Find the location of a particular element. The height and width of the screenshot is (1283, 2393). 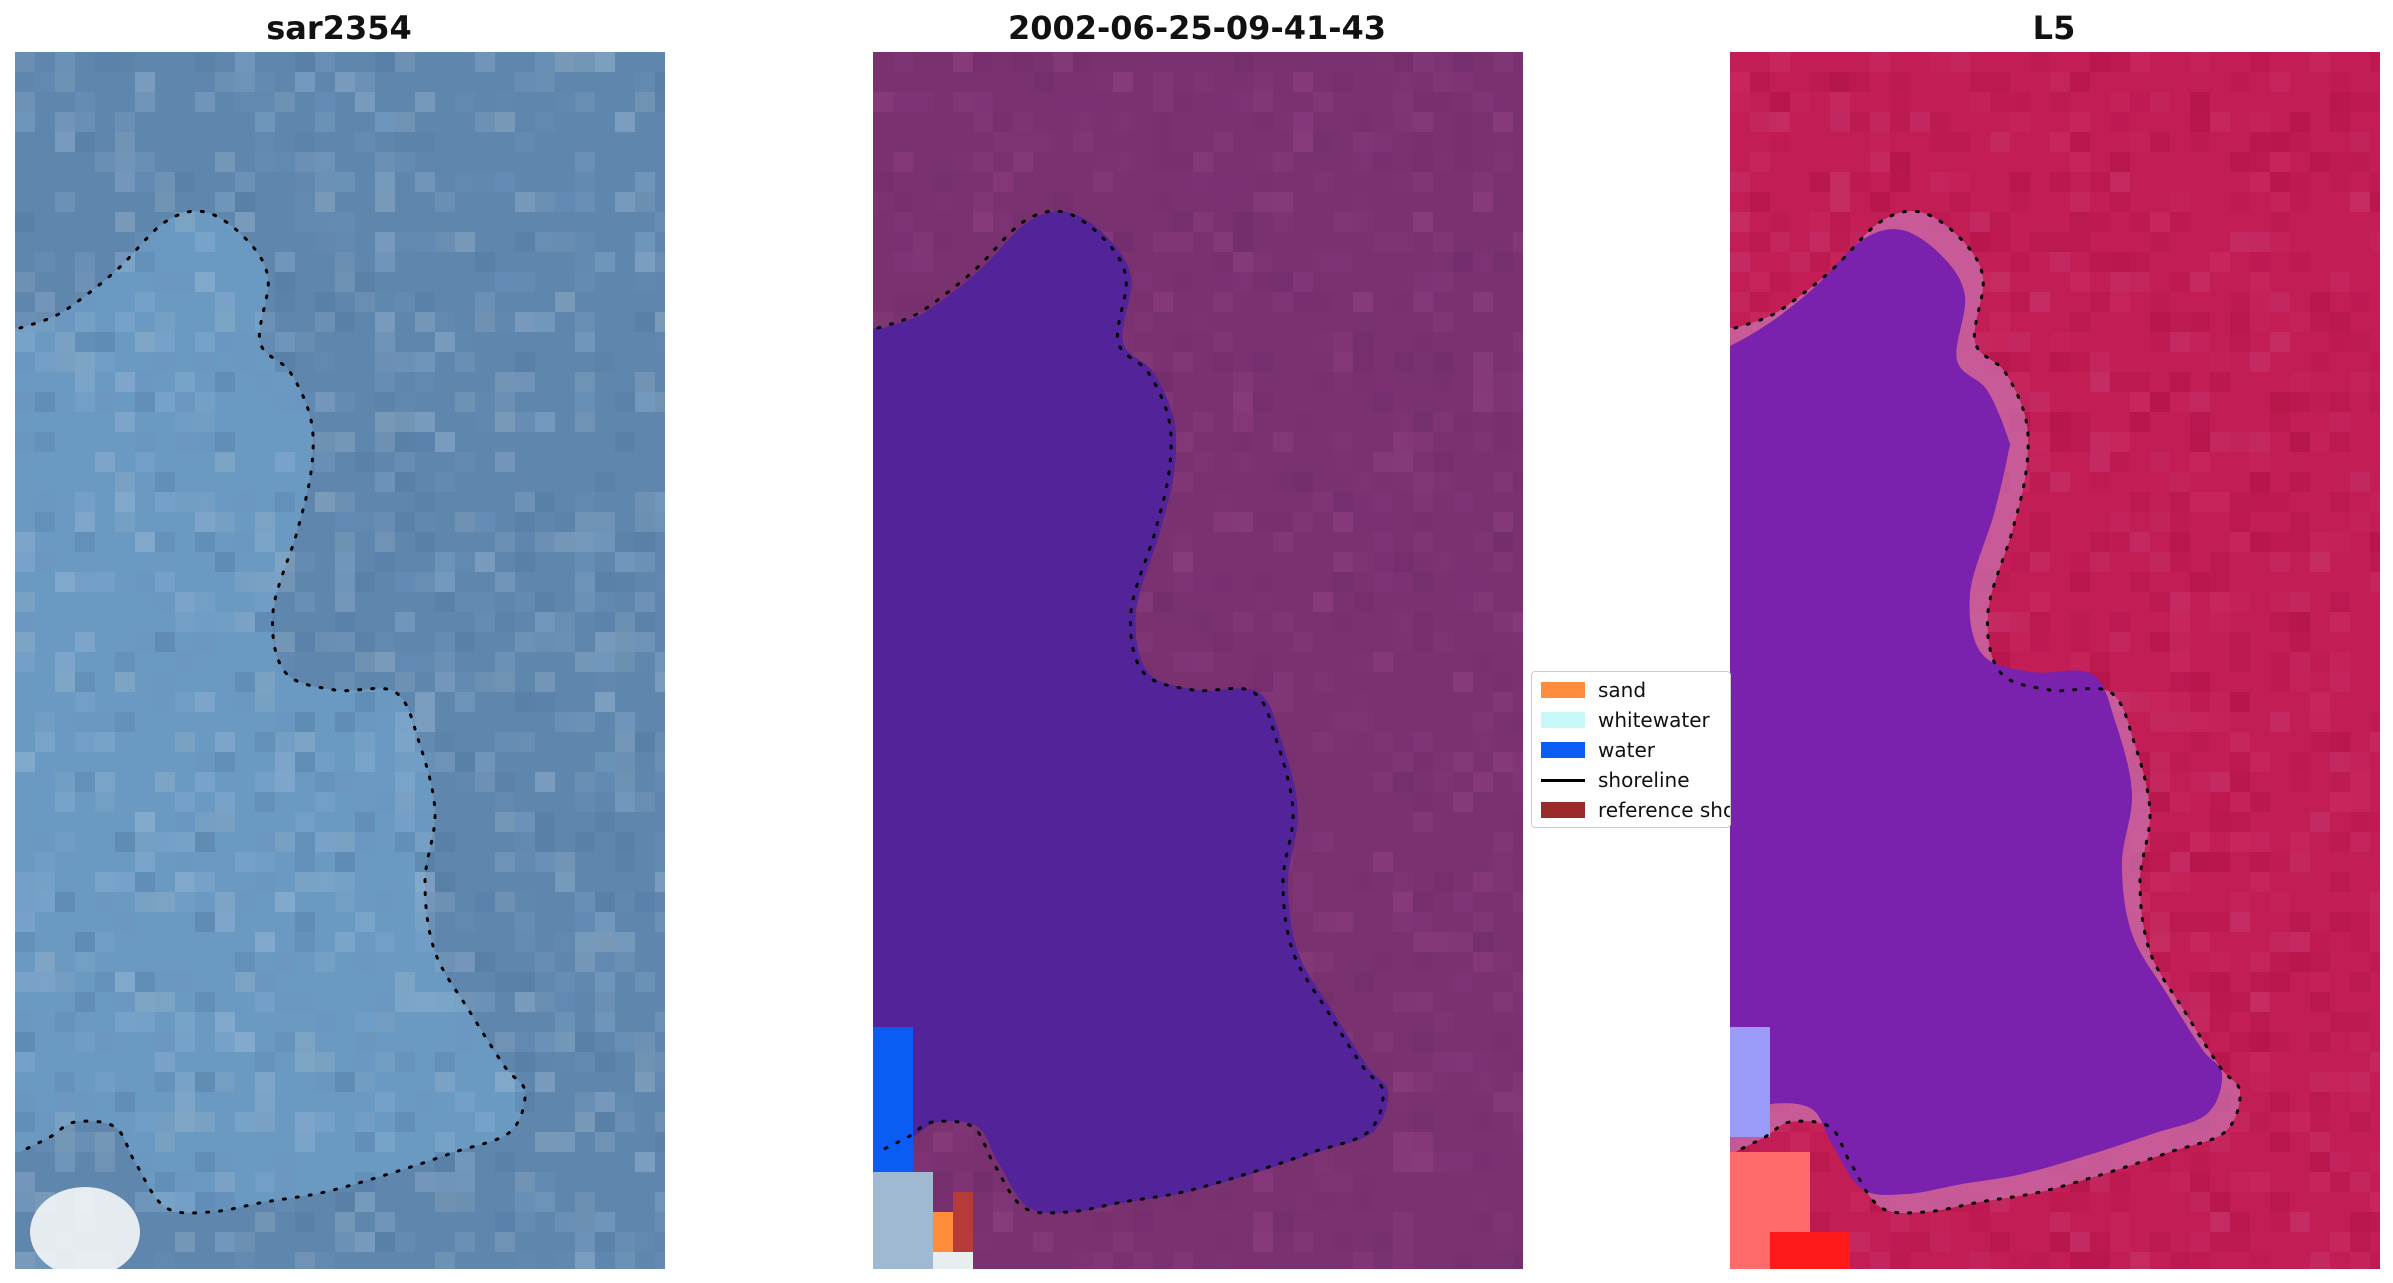

panel-title-classified: 2002-06-25-09-41-43 is located at coordinates (1197, 28).